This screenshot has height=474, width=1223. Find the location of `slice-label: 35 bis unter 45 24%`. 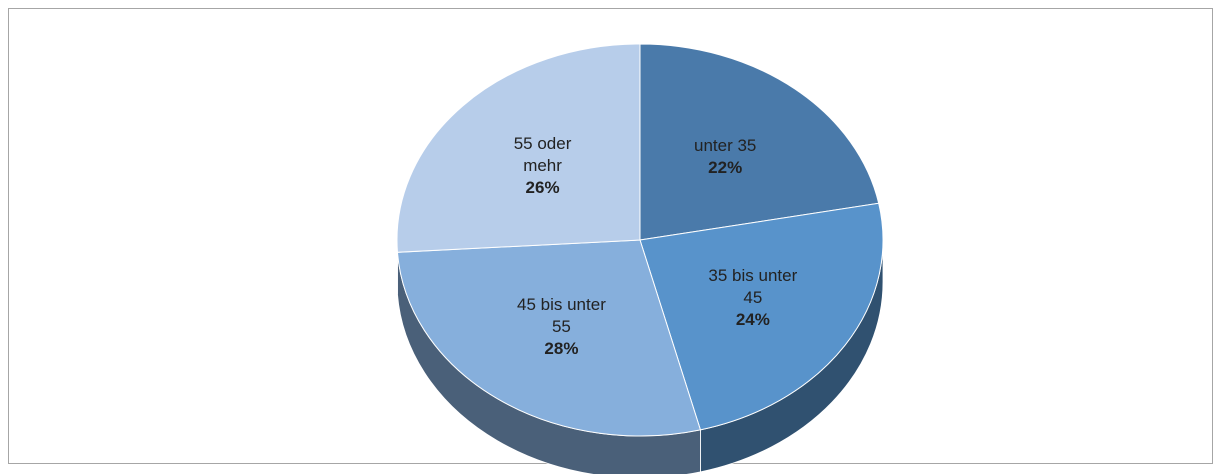

slice-label: 35 bis unter 45 24% is located at coordinates (753, 298).